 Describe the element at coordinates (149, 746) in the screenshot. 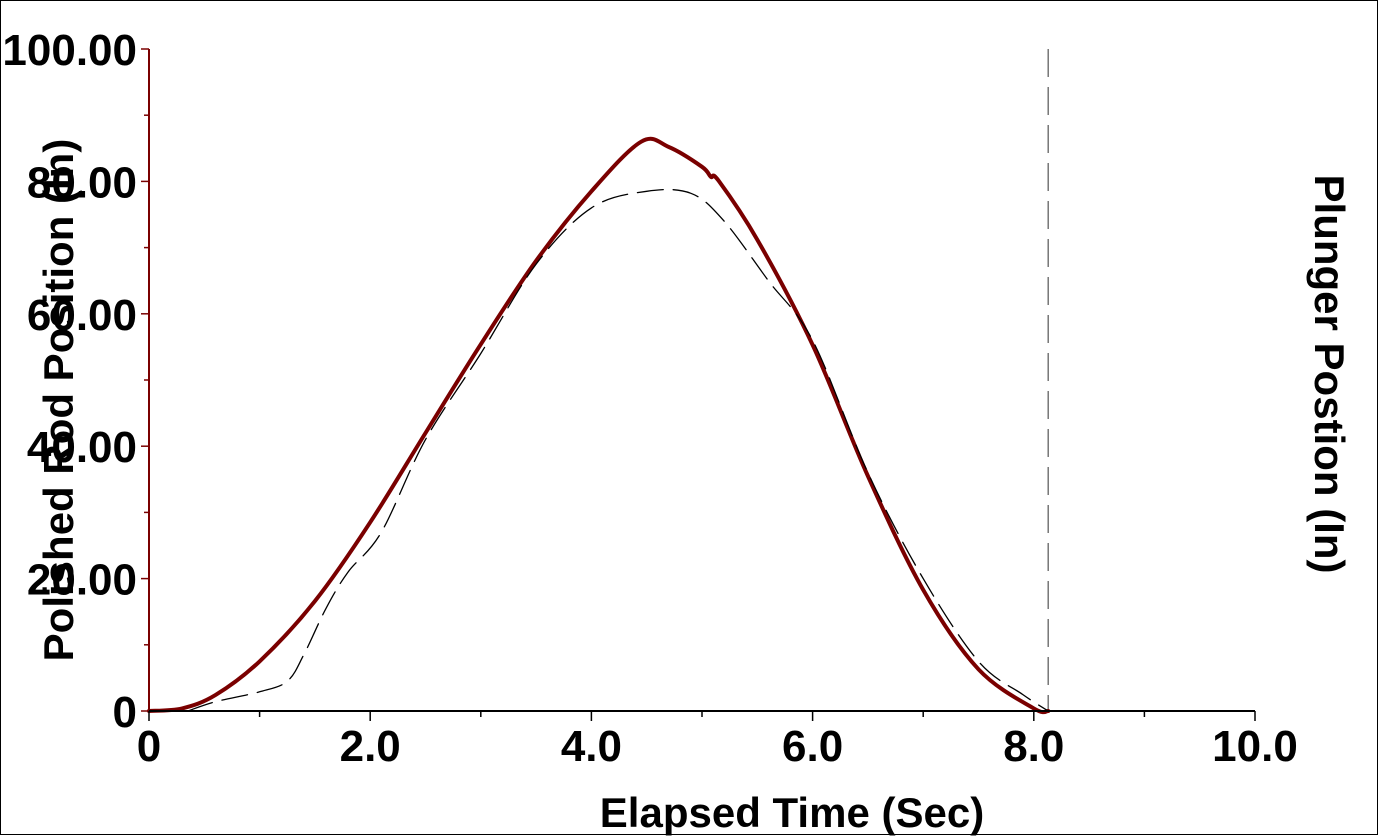

I see `x-tick-label: 0` at that location.